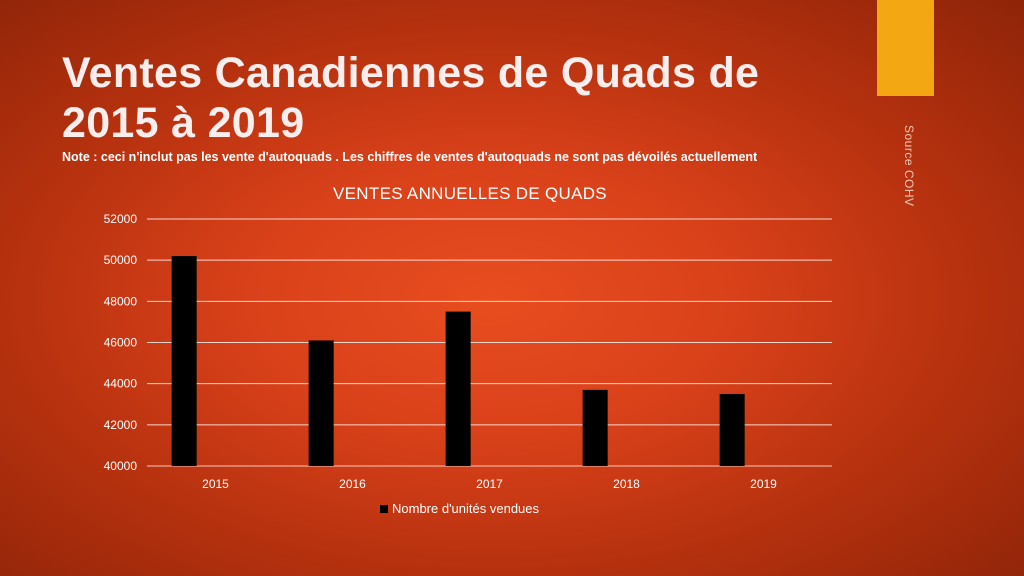  Describe the element at coordinates (458, 388) in the screenshot. I see `bar-2017` at that location.